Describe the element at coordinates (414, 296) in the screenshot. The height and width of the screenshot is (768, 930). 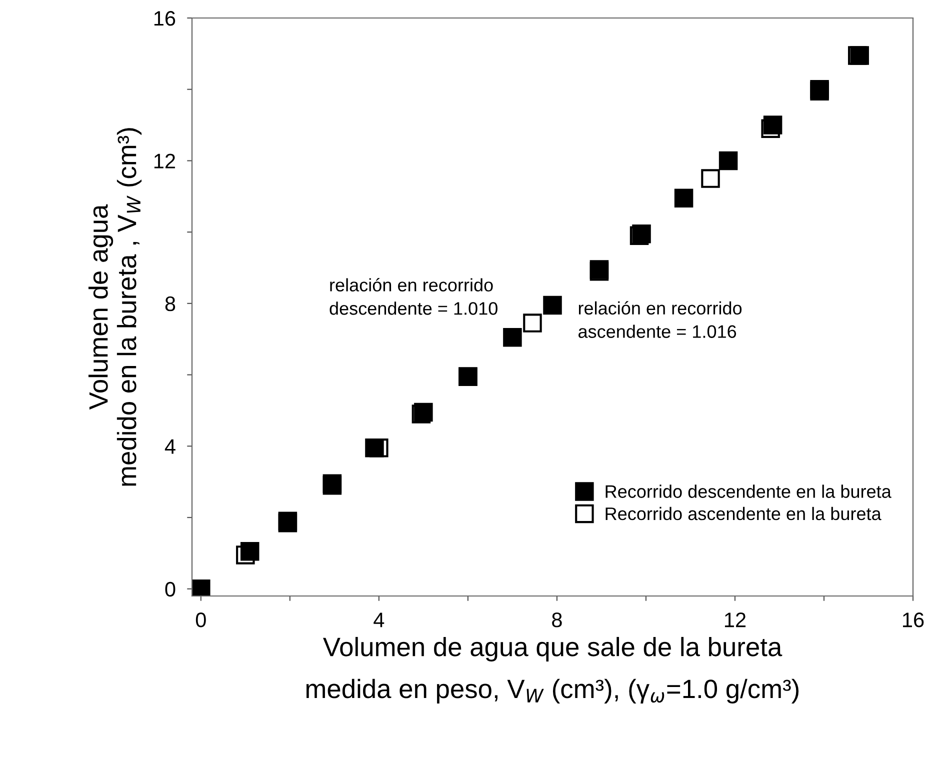
I see `annotation: relación en recorrido descendente = 1.010` at that location.